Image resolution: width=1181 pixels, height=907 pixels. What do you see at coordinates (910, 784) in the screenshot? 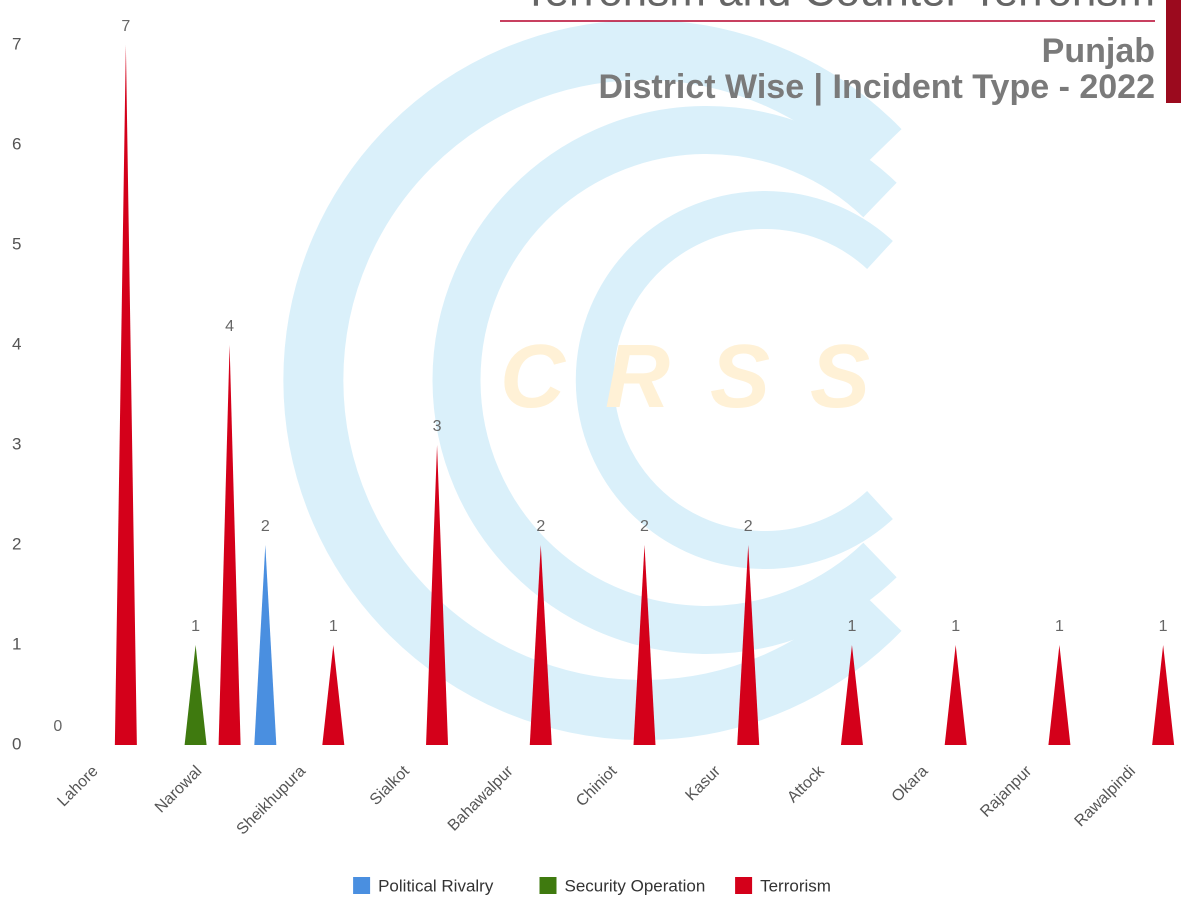
I see `x-tick-label: Okara` at bounding box center [910, 784].